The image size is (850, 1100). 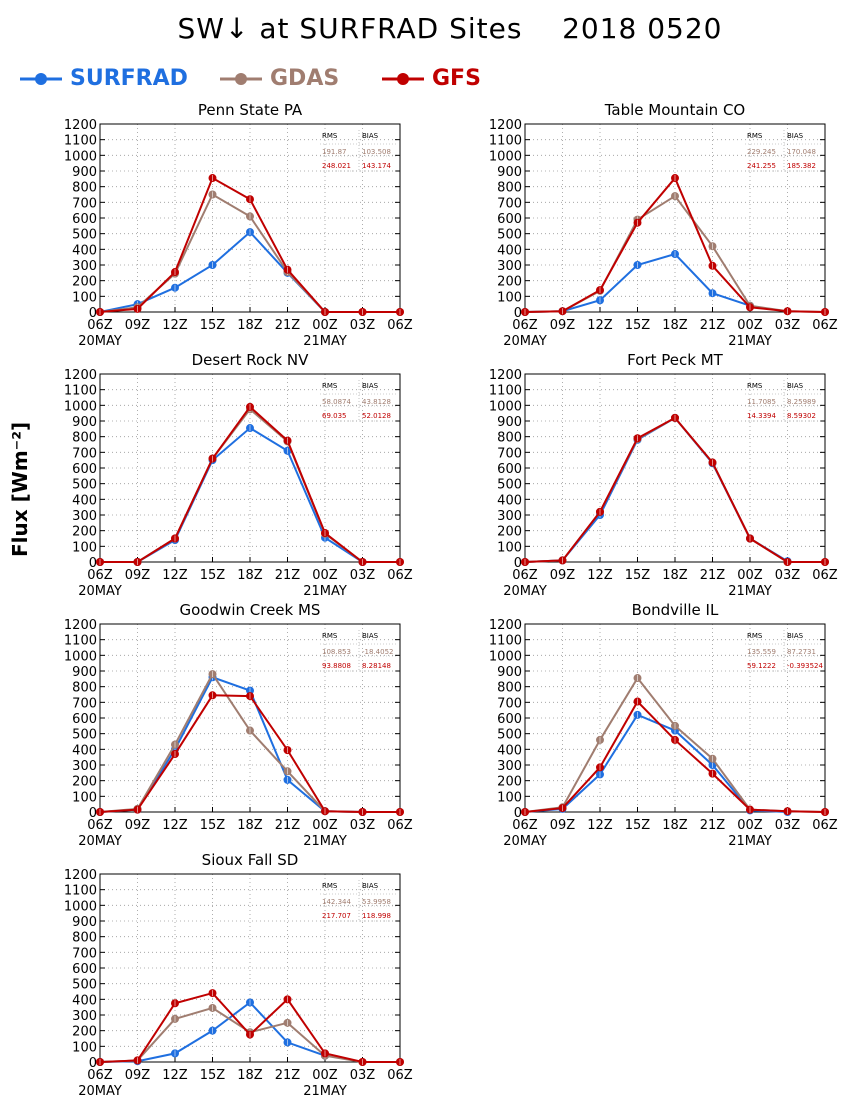 I want to click on gdas-line-marker-icon, so click(x=241, y=79).